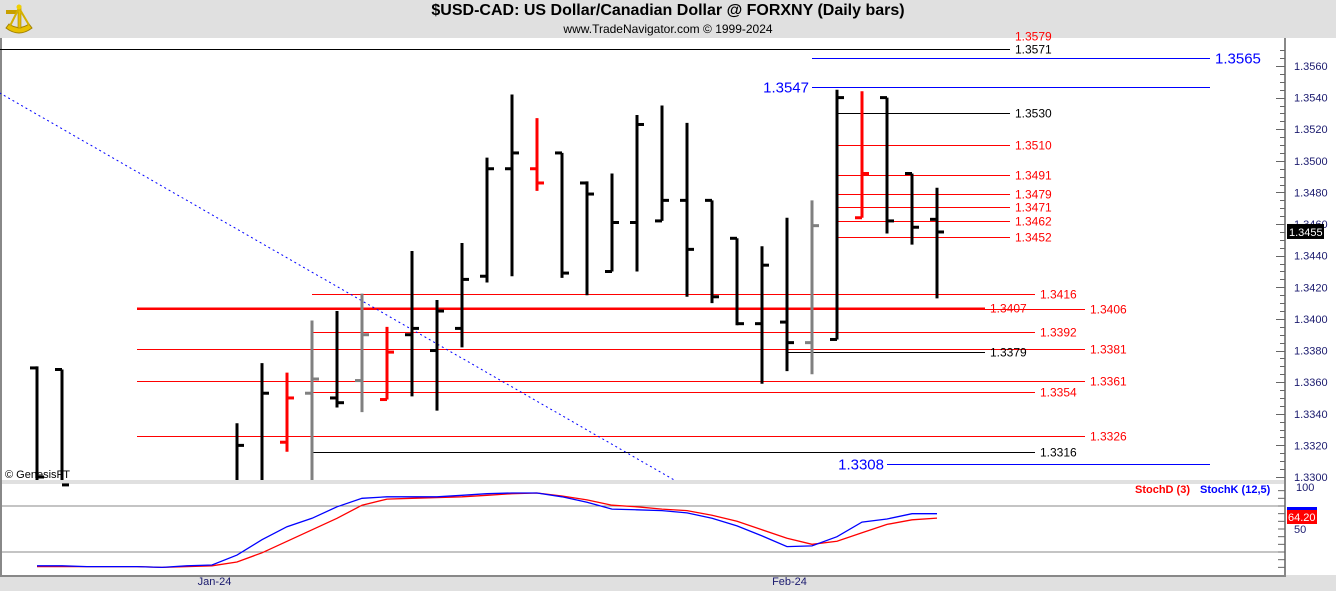 This screenshot has width=1336, height=591. Describe the element at coordinates (37, 475) in the screenshot. I see `copyright-label: © GenesisFT` at that location.